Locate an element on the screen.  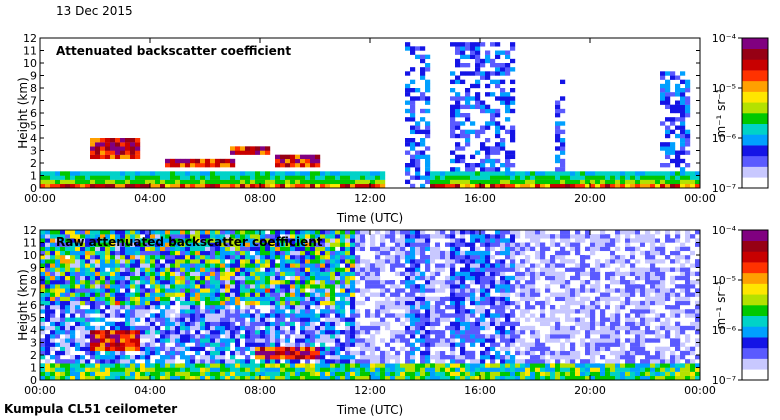
colorbar-tick-label: 10⁻⁷ is located at coordinates (724, 188).